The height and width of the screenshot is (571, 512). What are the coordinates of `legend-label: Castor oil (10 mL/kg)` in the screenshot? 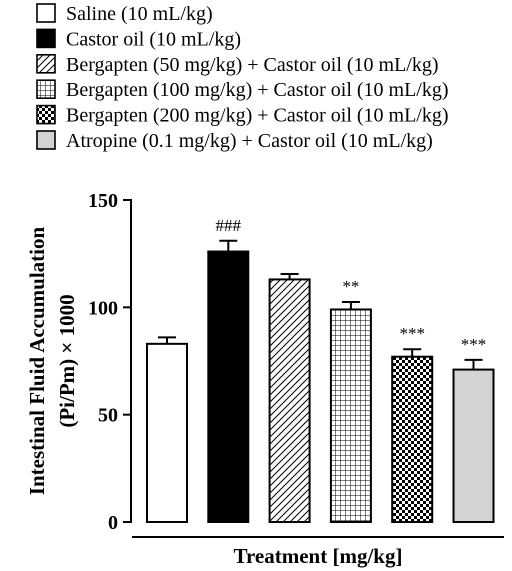 It's located at (153, 39).